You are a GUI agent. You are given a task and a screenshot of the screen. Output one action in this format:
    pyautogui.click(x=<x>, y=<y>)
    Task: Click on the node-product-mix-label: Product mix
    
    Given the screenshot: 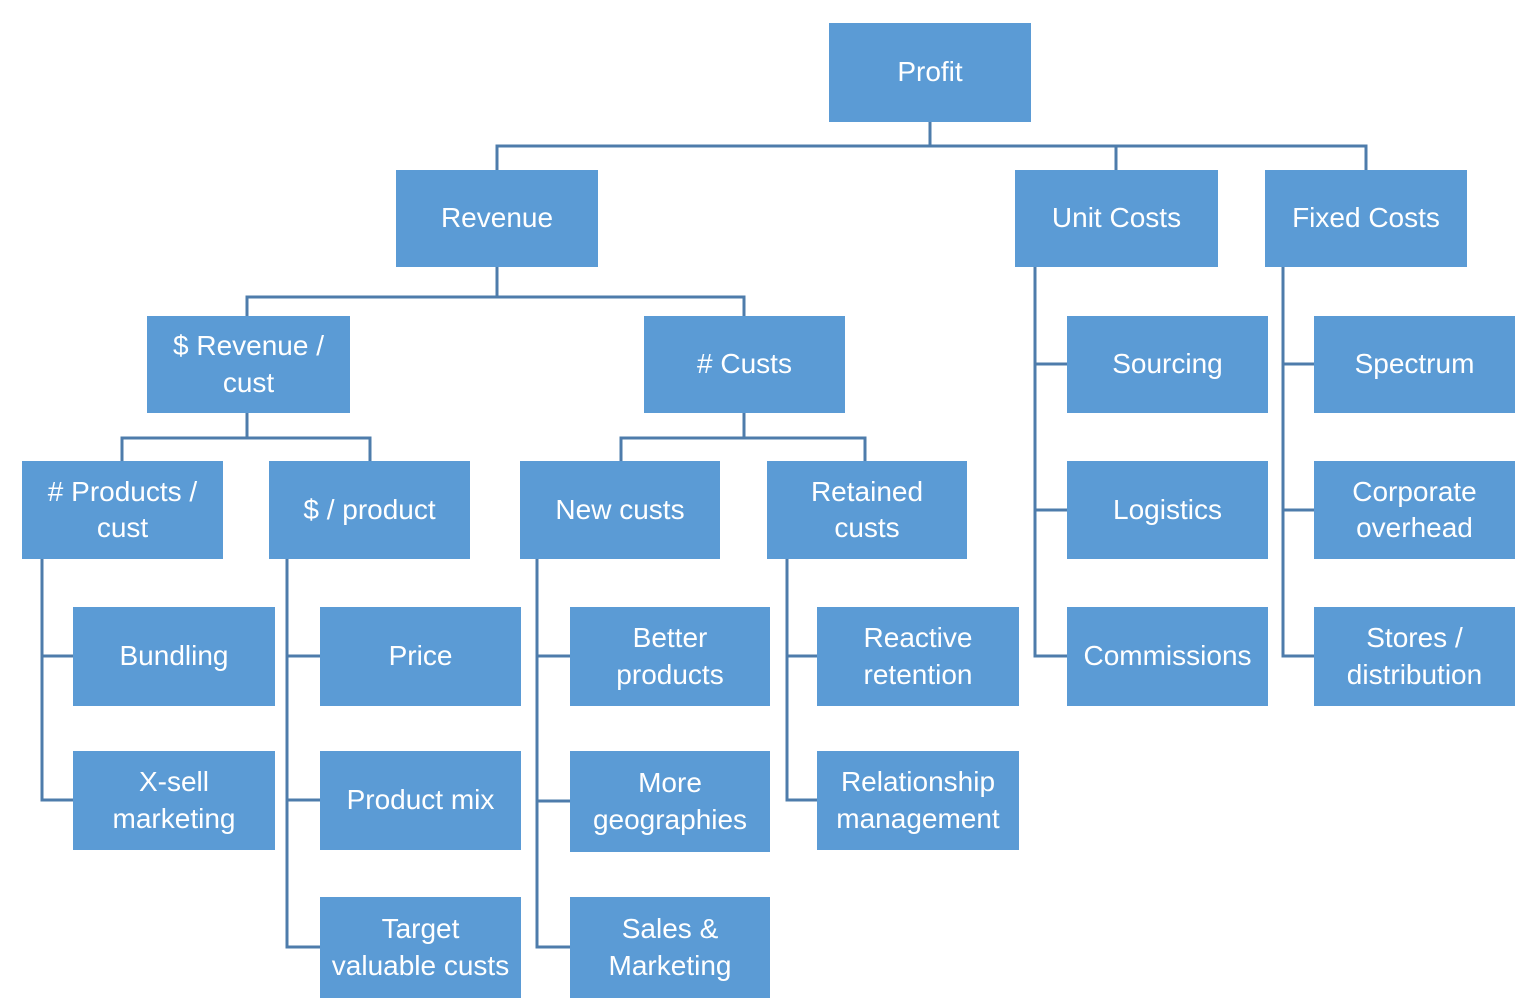 What is the action you would take?
    pyautogui.click(x=420, y=800)
    